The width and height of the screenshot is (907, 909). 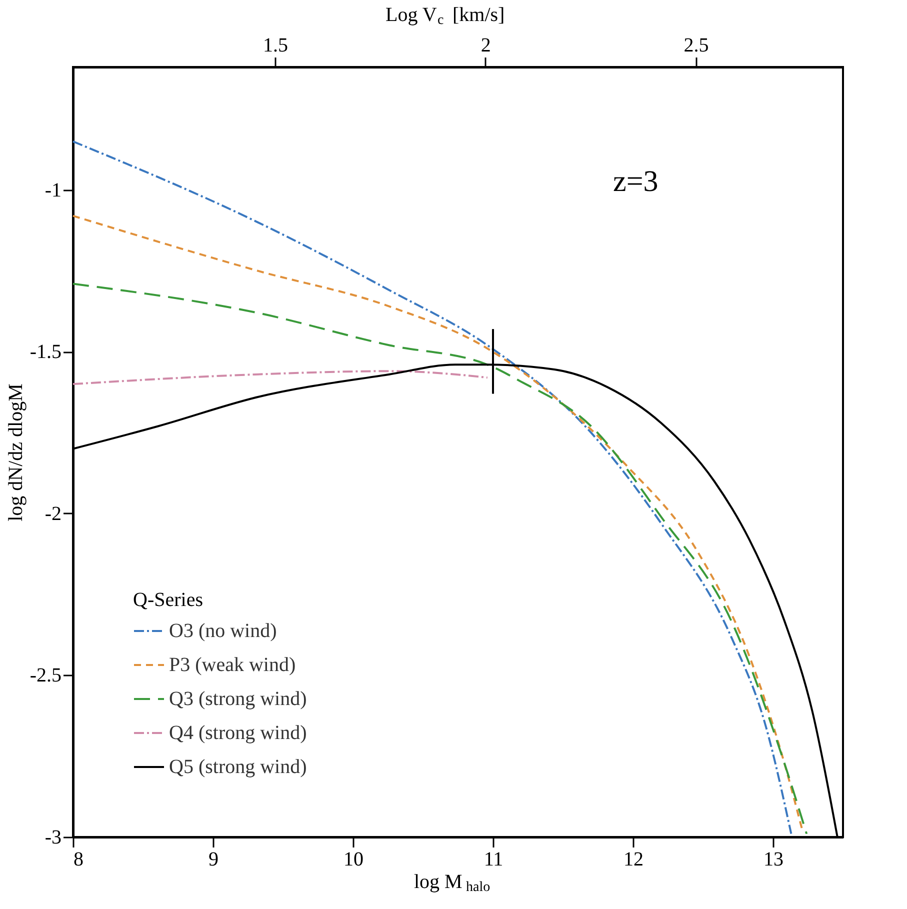 What do you see at coordinates (53, 513) in the screenshot?
I see `y-tick-label: -2` at bounding box center [53, 513].